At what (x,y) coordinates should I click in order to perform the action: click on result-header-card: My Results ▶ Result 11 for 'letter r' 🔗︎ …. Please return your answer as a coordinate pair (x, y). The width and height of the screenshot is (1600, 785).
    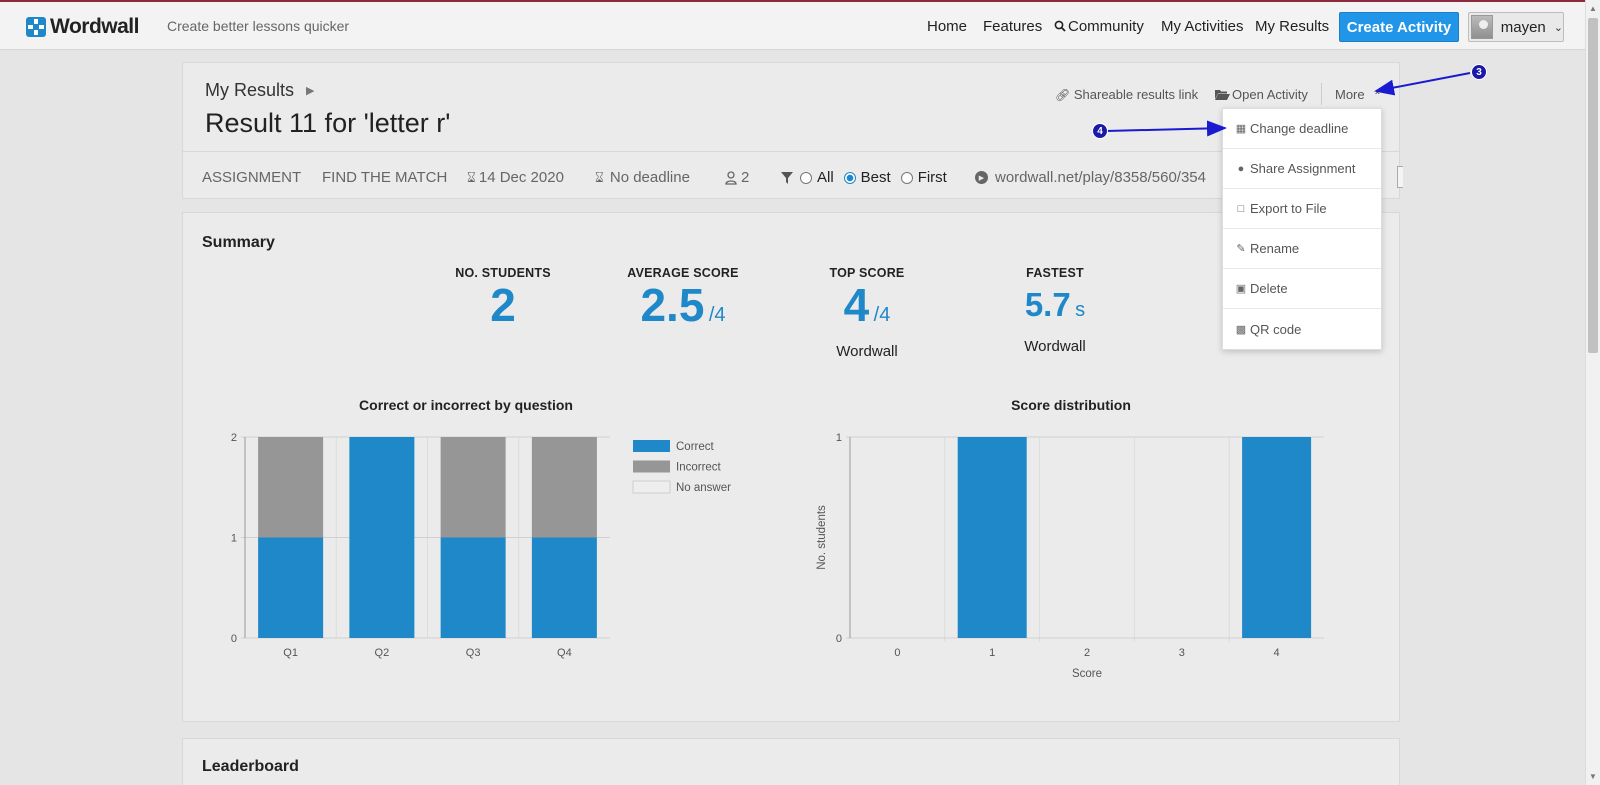
    Looking at the image, I should click on (792, 130).